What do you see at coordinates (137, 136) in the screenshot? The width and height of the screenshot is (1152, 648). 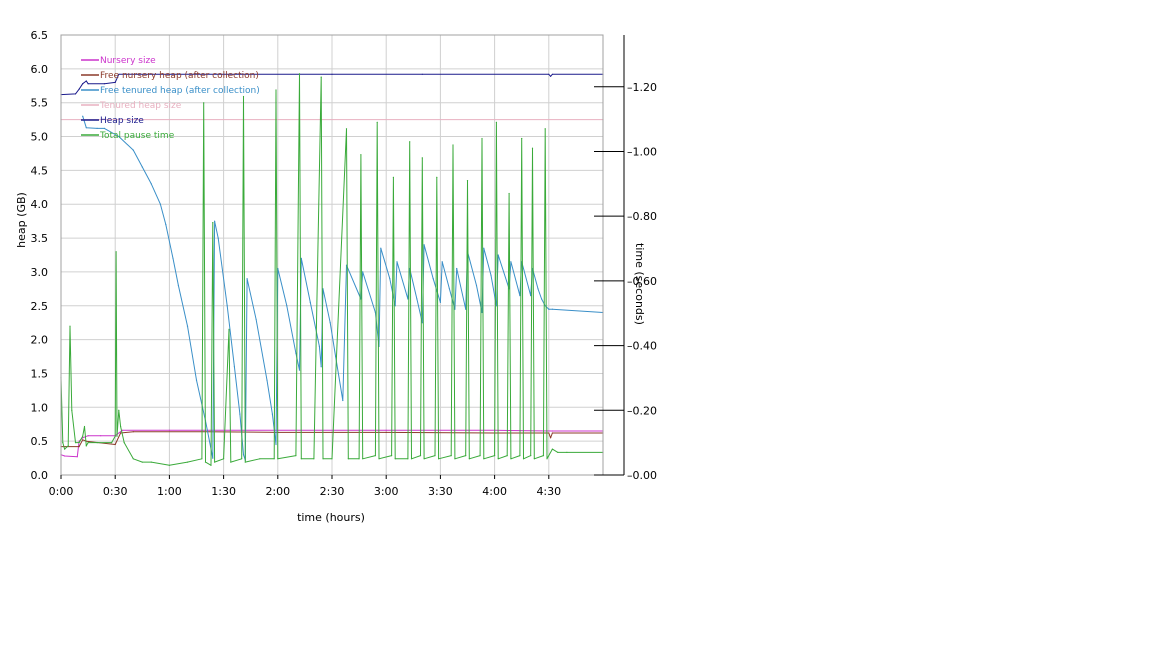 I see `legend-label: Total pause time` at bounding box center [137, 136].